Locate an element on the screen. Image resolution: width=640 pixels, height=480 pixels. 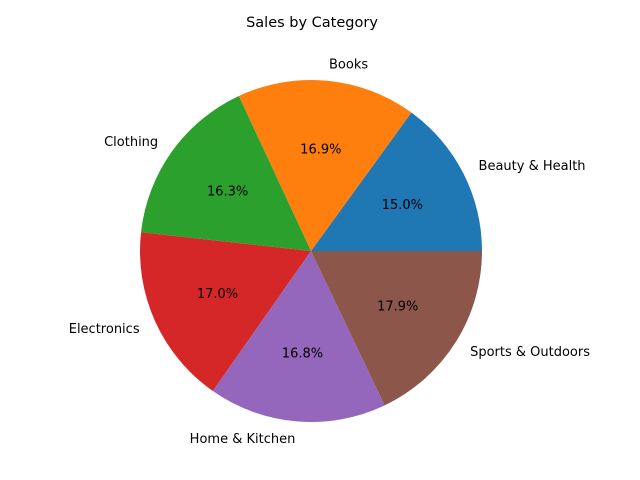
pie-slice-home-and-kitchen is located at coordinates (298, 337).